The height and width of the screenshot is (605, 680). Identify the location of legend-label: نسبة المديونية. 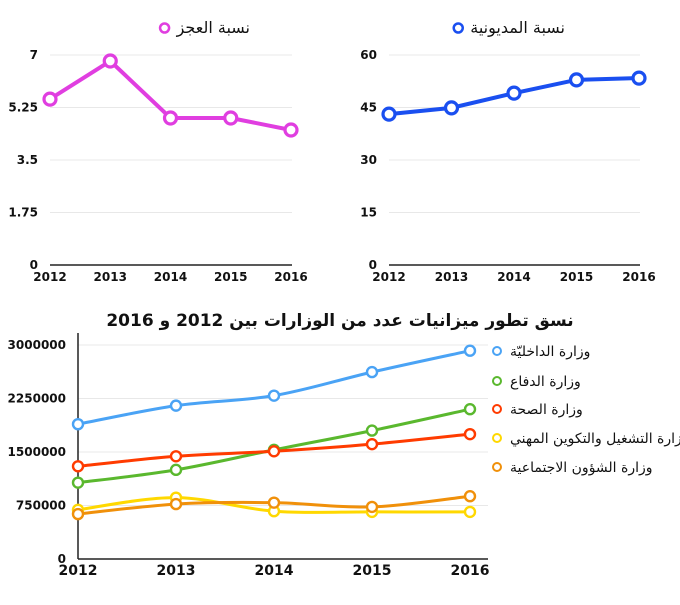
(517, 28).